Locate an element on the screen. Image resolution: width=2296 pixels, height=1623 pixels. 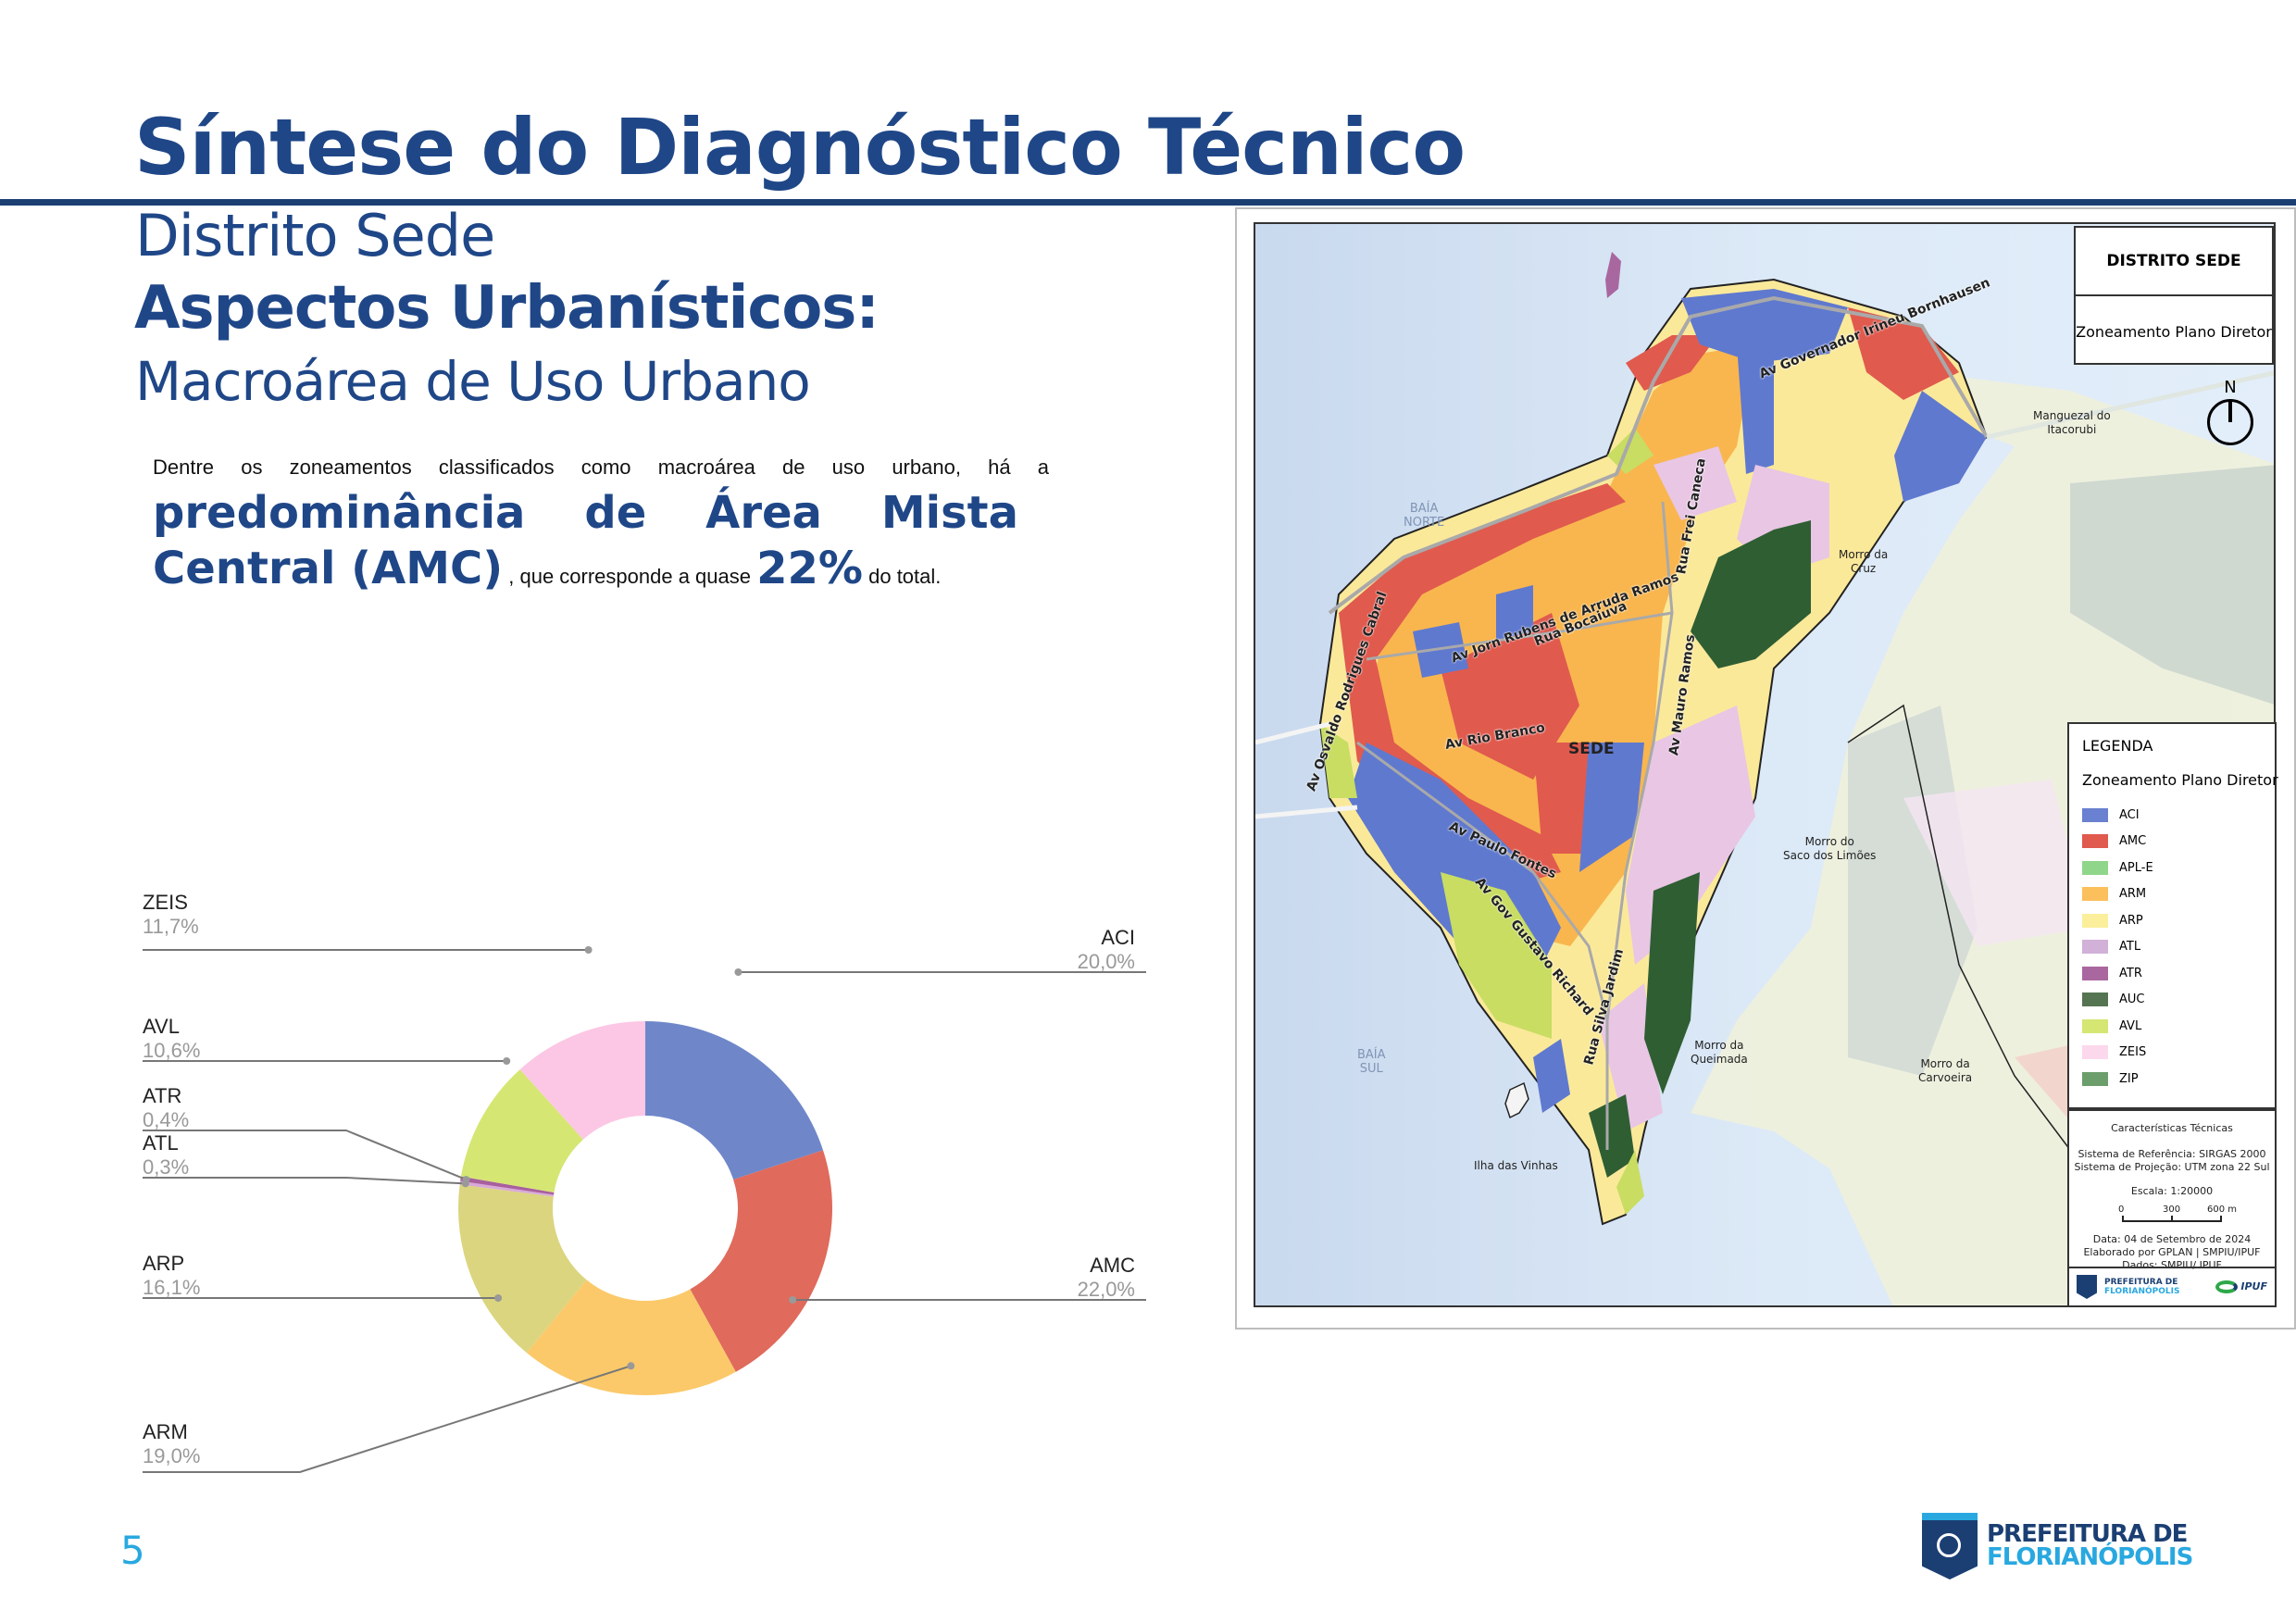
legend-label: ZIP is located at coordinates (2129, 1078).